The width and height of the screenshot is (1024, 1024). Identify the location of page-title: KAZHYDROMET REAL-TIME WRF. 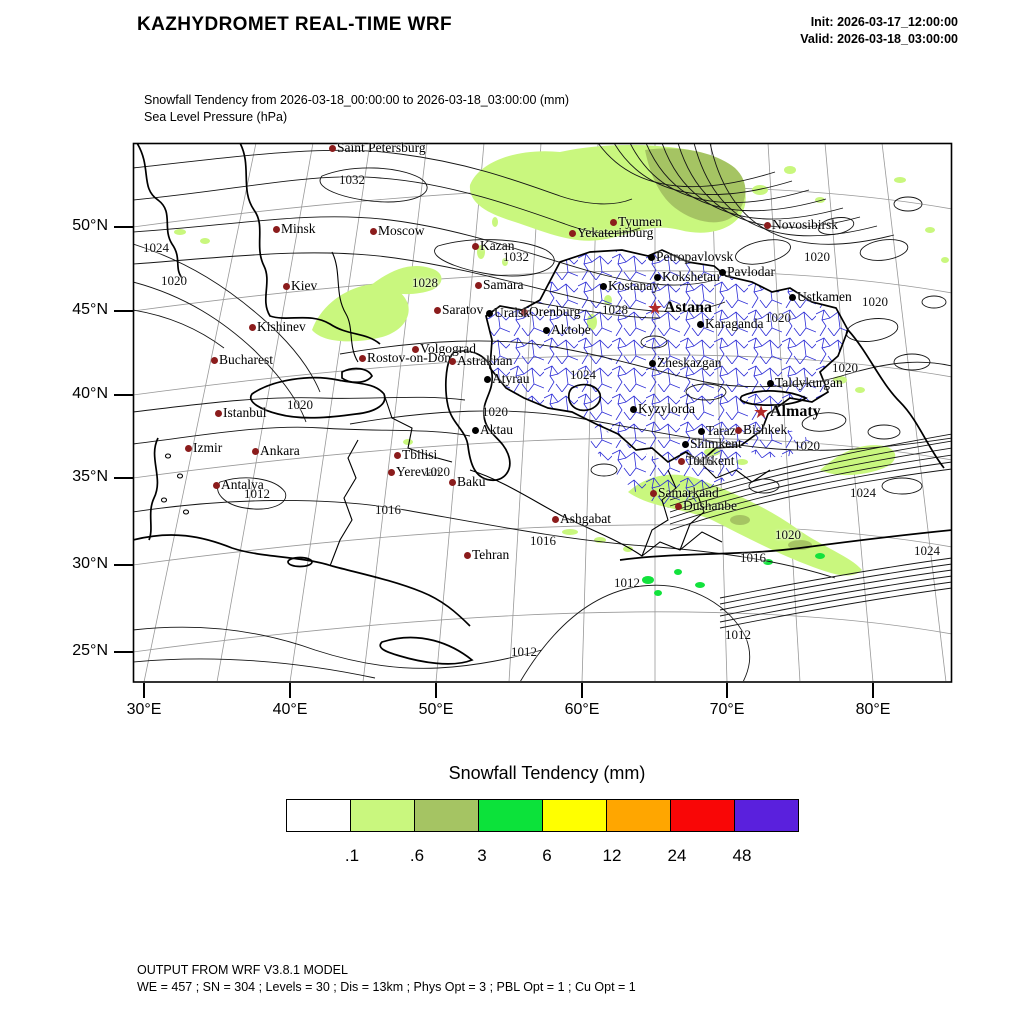
(295, 24).